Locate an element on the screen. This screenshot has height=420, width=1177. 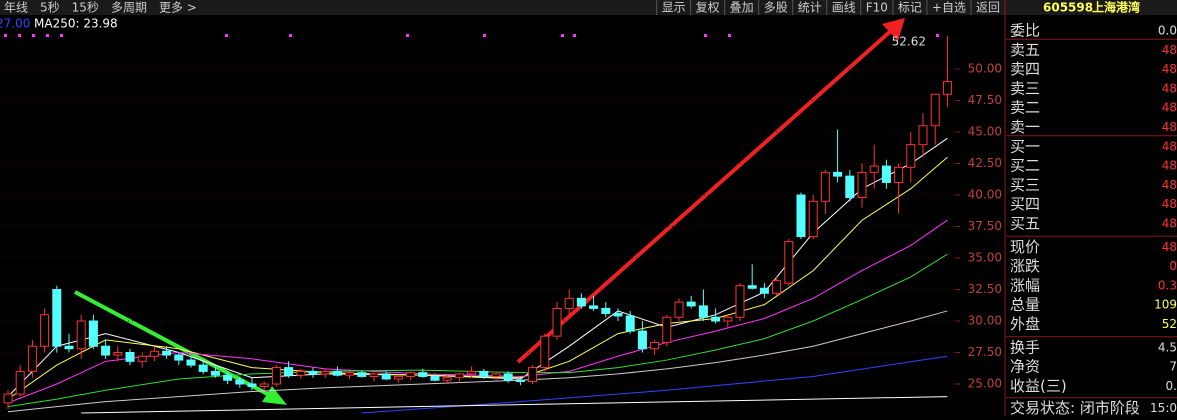
high-annotation: 52.62 is located at coordinates (909, 42).